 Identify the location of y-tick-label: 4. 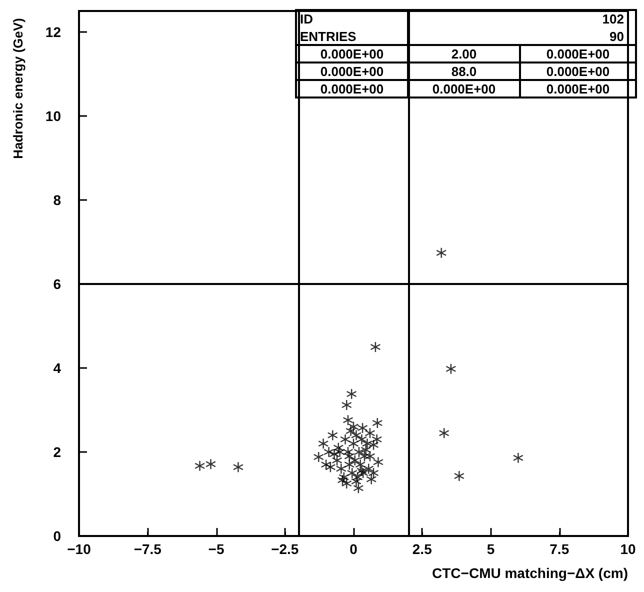
(57, 368).